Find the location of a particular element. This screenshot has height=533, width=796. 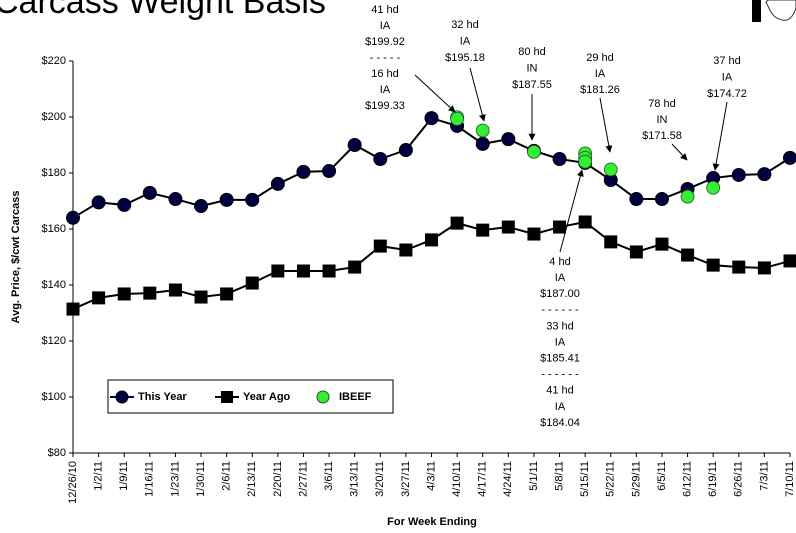

annotation-text: IN is located at coordinates (532, 68).